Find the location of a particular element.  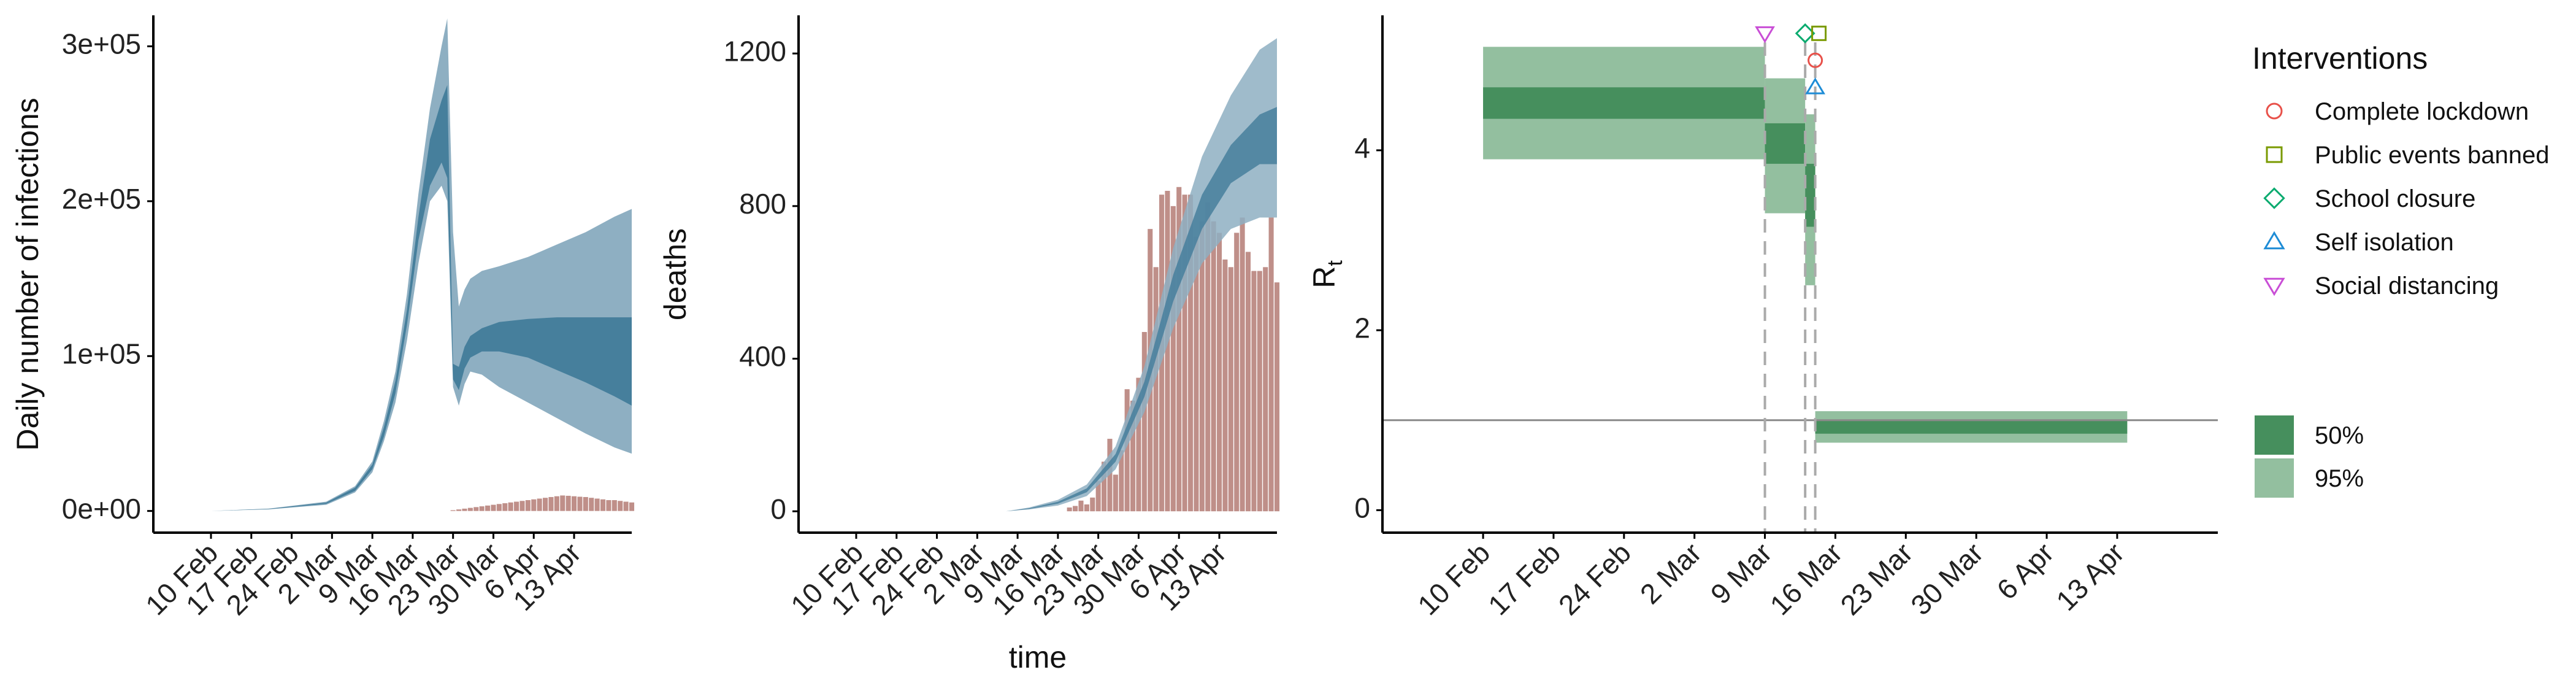

infections-y-tick-label: 2e+05 is located at coordinates (101, 199).